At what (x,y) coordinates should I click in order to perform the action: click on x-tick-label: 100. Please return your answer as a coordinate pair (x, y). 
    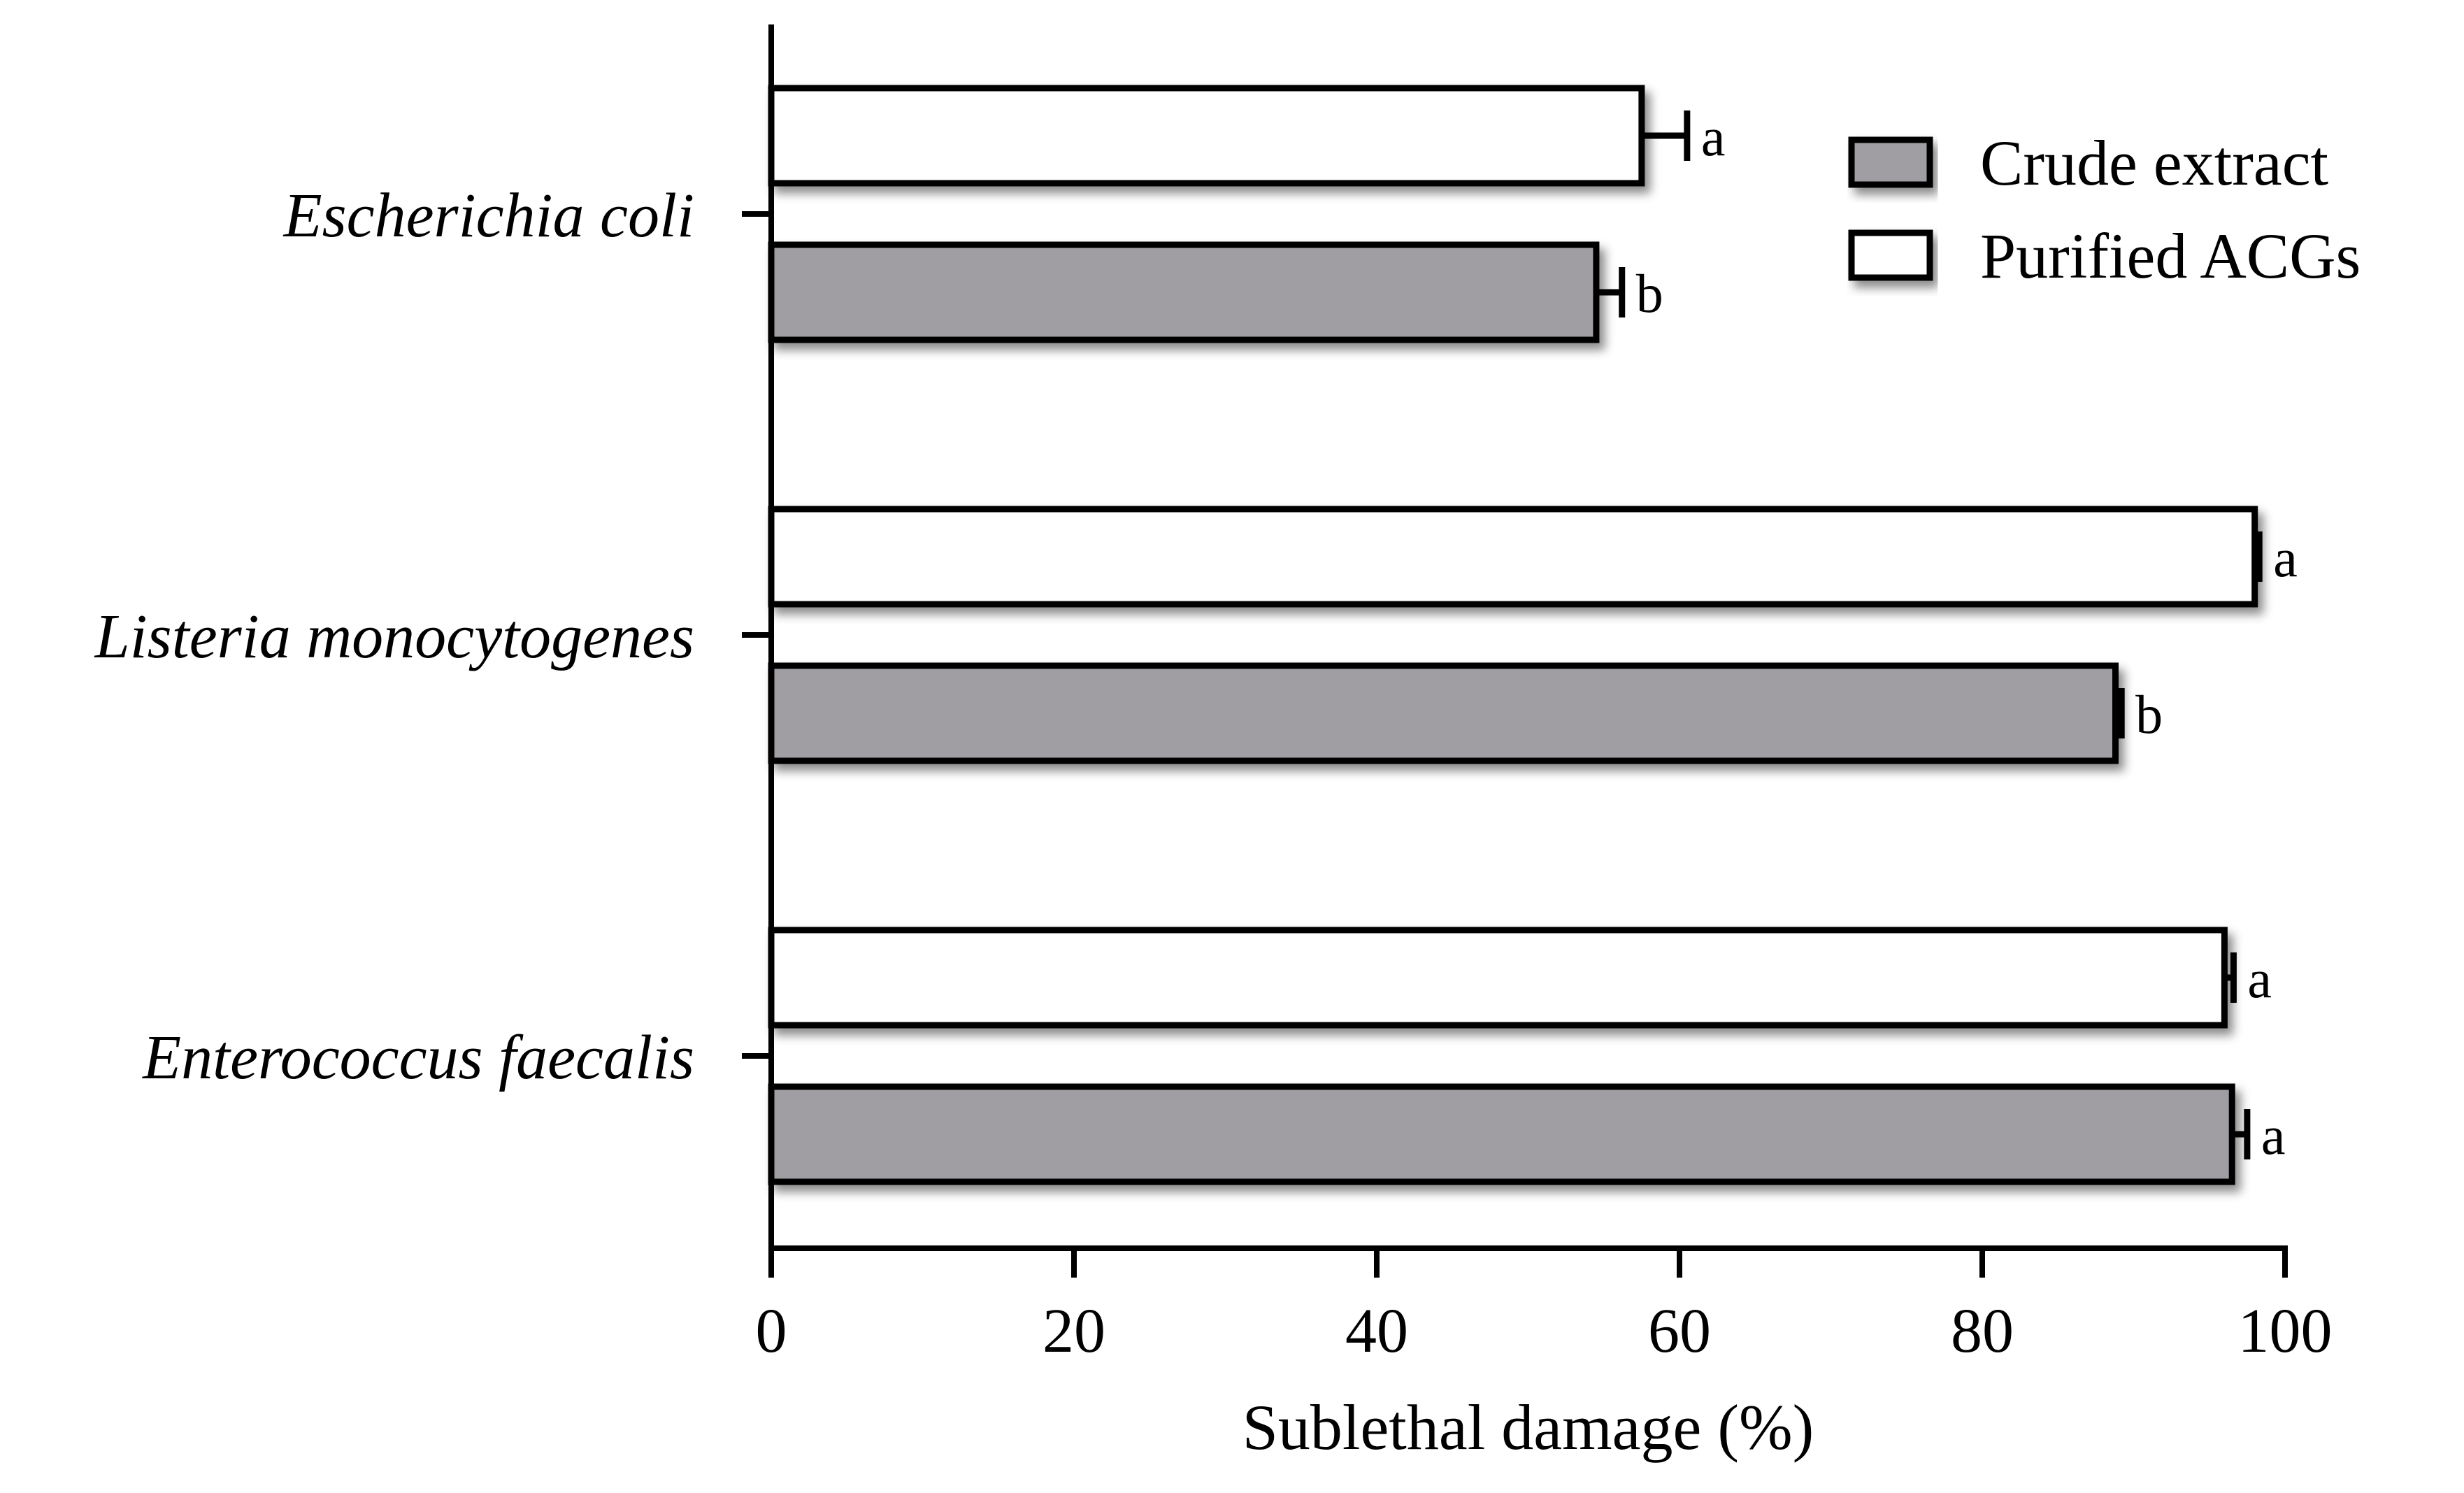
    Looking at the image, I should click on (2285, 1331).